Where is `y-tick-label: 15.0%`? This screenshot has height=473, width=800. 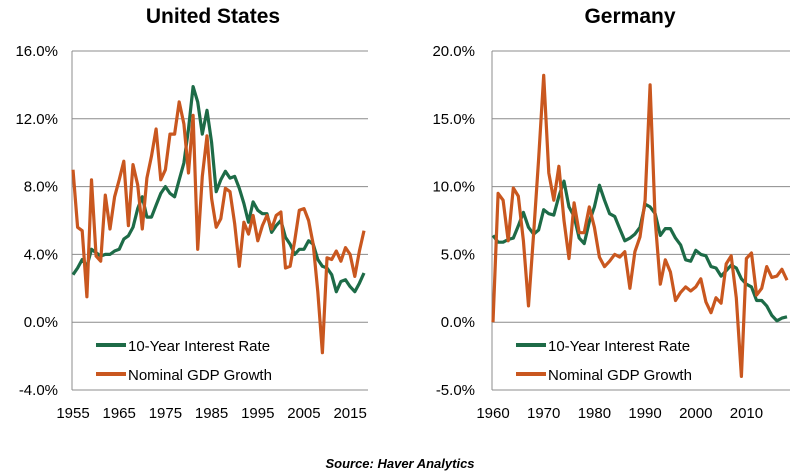 y-tick-label: 15.0% is located at coordinates (453, 119).